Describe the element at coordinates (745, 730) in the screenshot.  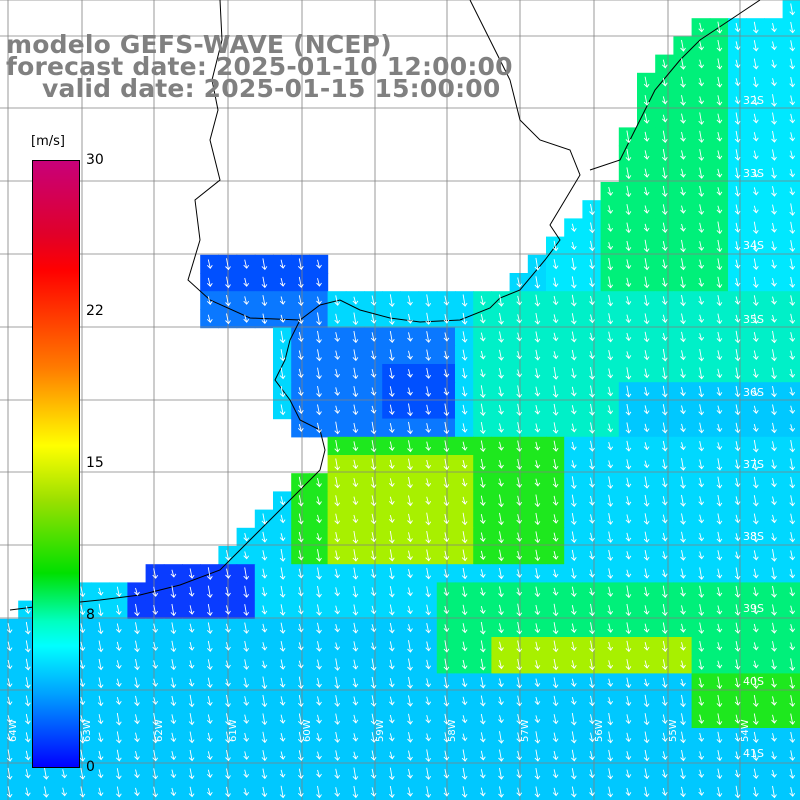
I see `lon-label: 54W` at that location.